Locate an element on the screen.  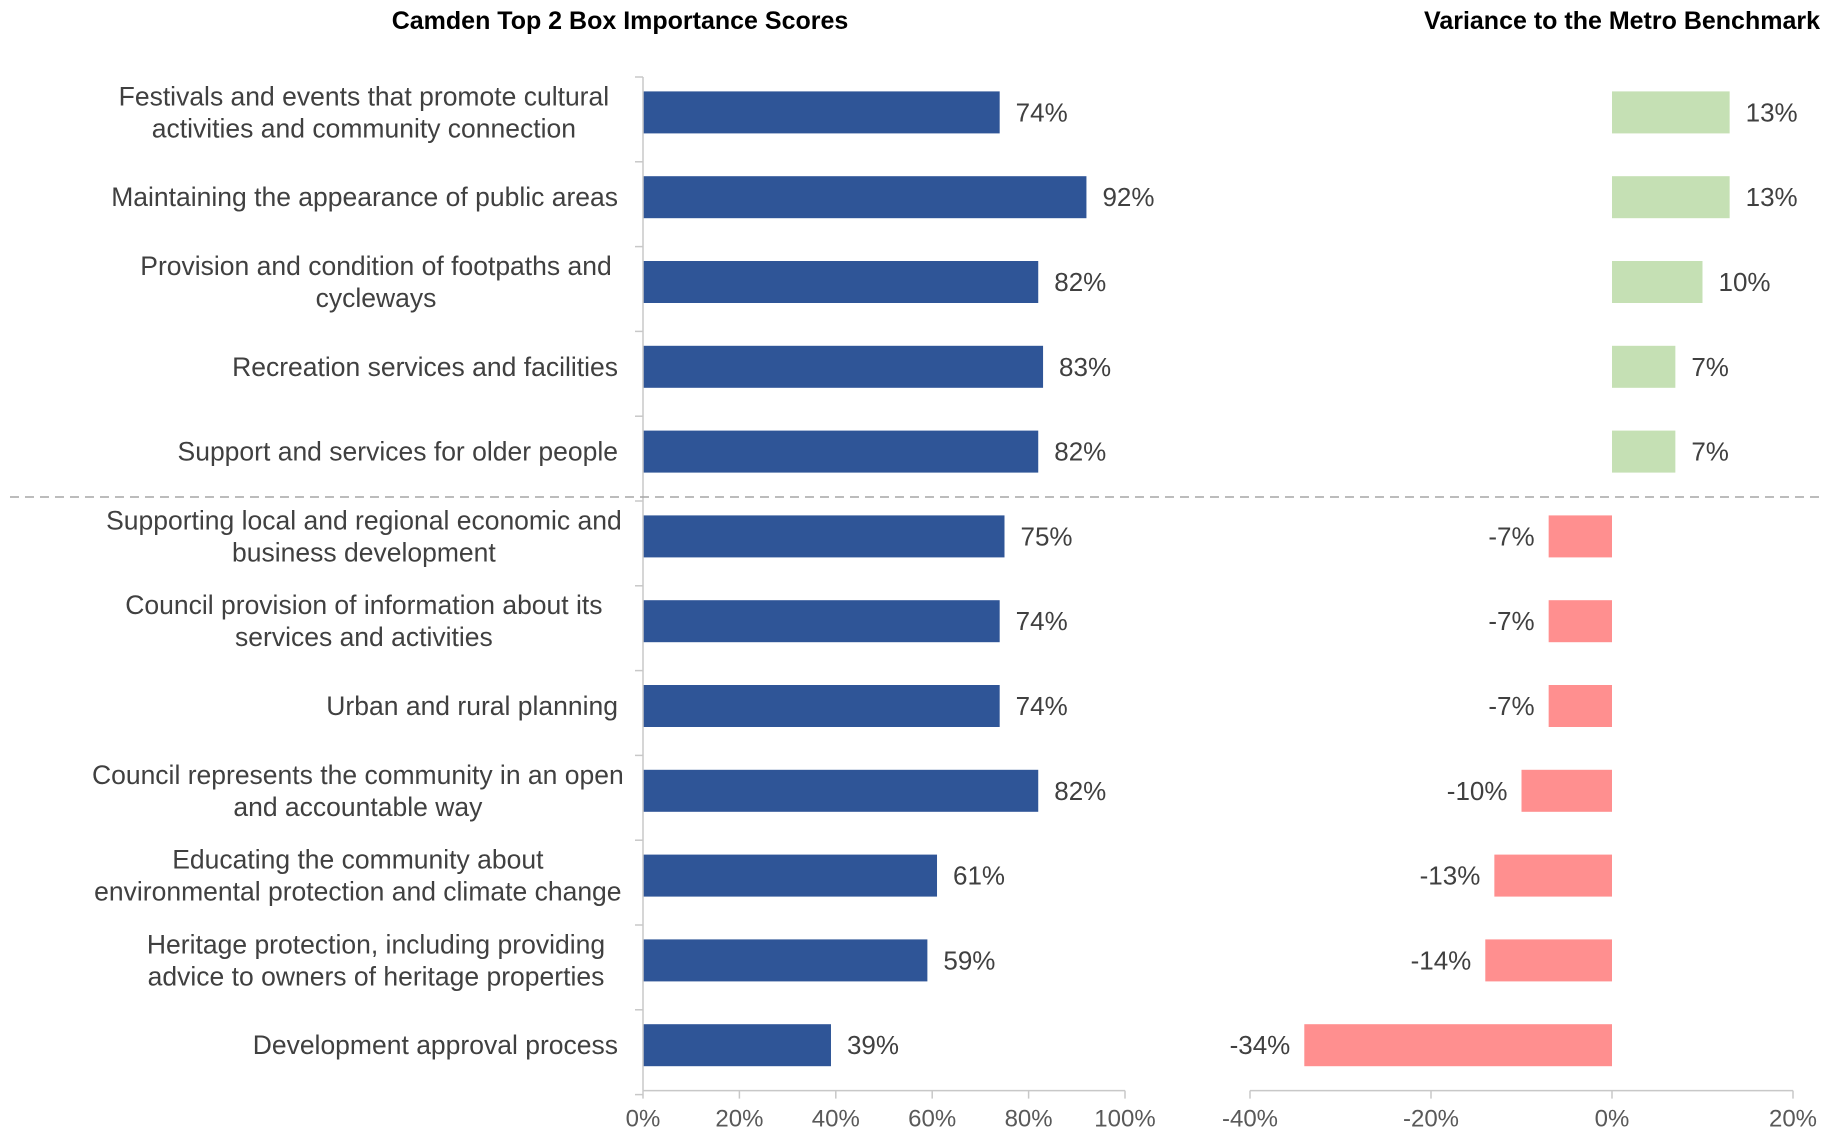
right-chart-title: Variance to the Metro Benchmark is located at coordinates (1622, 21).